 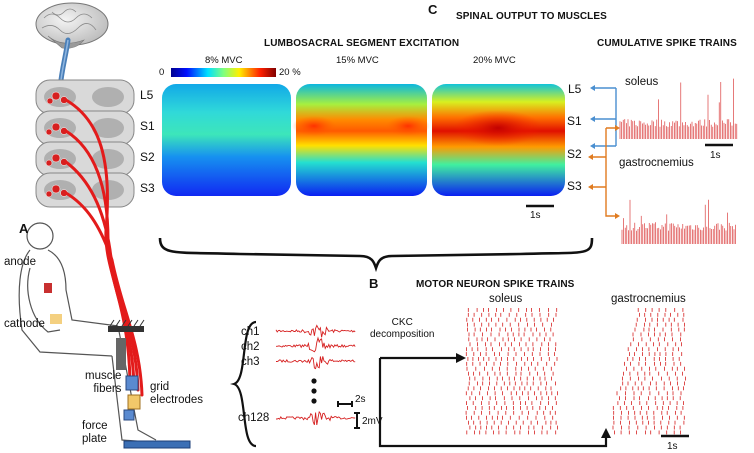 I want to click on cathode-electrode, so click(x=56, y=319).